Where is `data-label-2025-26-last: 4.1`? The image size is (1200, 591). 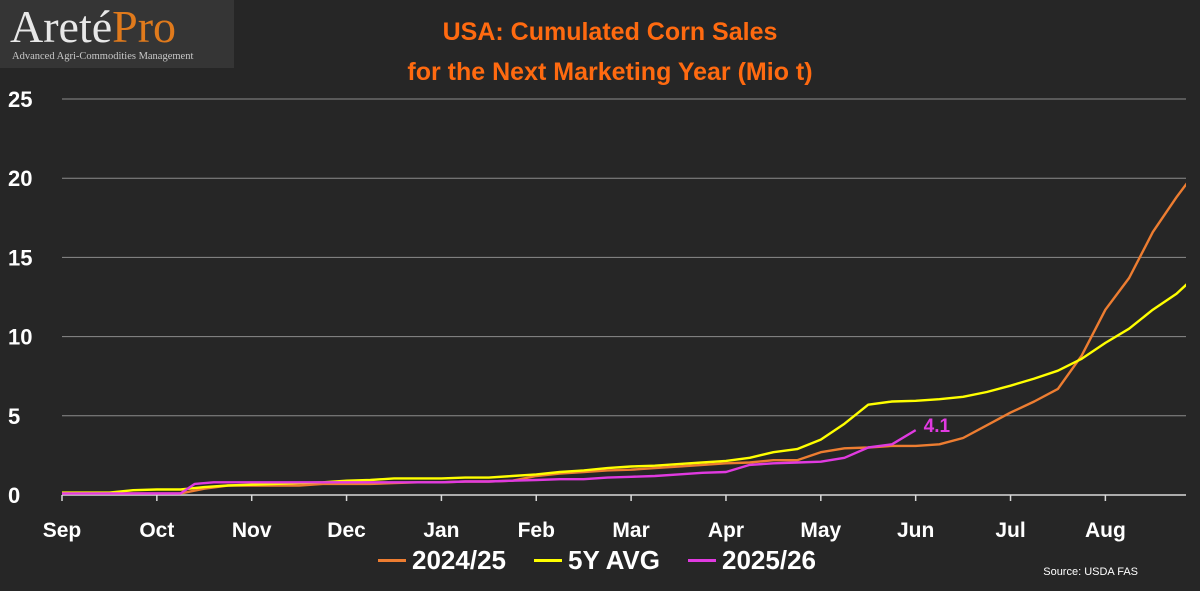 data-label-2025-26-last: 4.1 is located at coordinates (937, 426).